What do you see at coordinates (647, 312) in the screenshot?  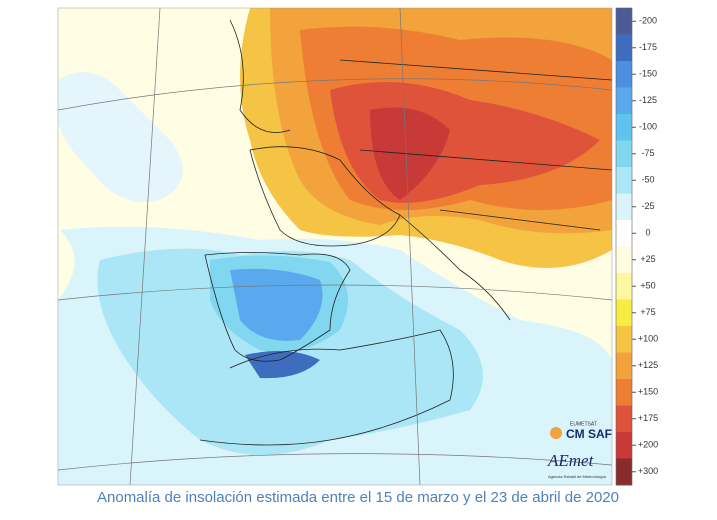 I see `colorbar-label: +75` at bounding box center [647, 312].